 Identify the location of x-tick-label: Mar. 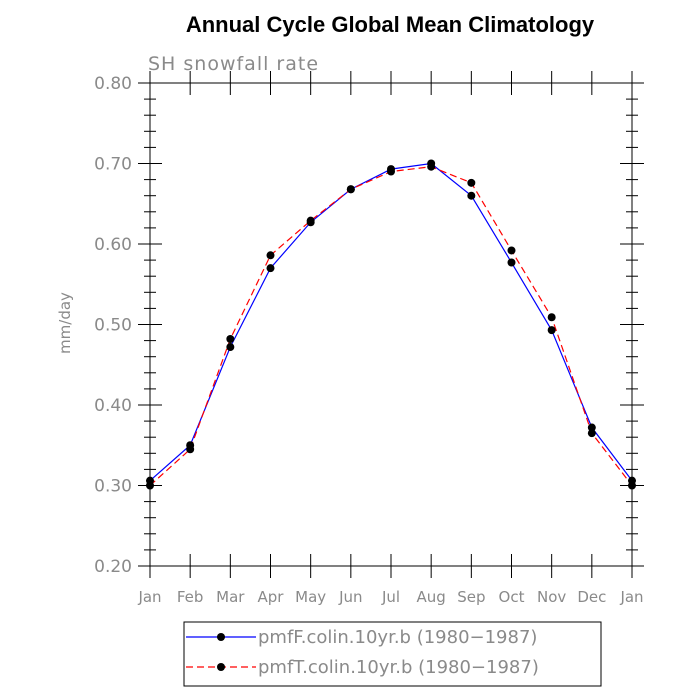
(230, 597).